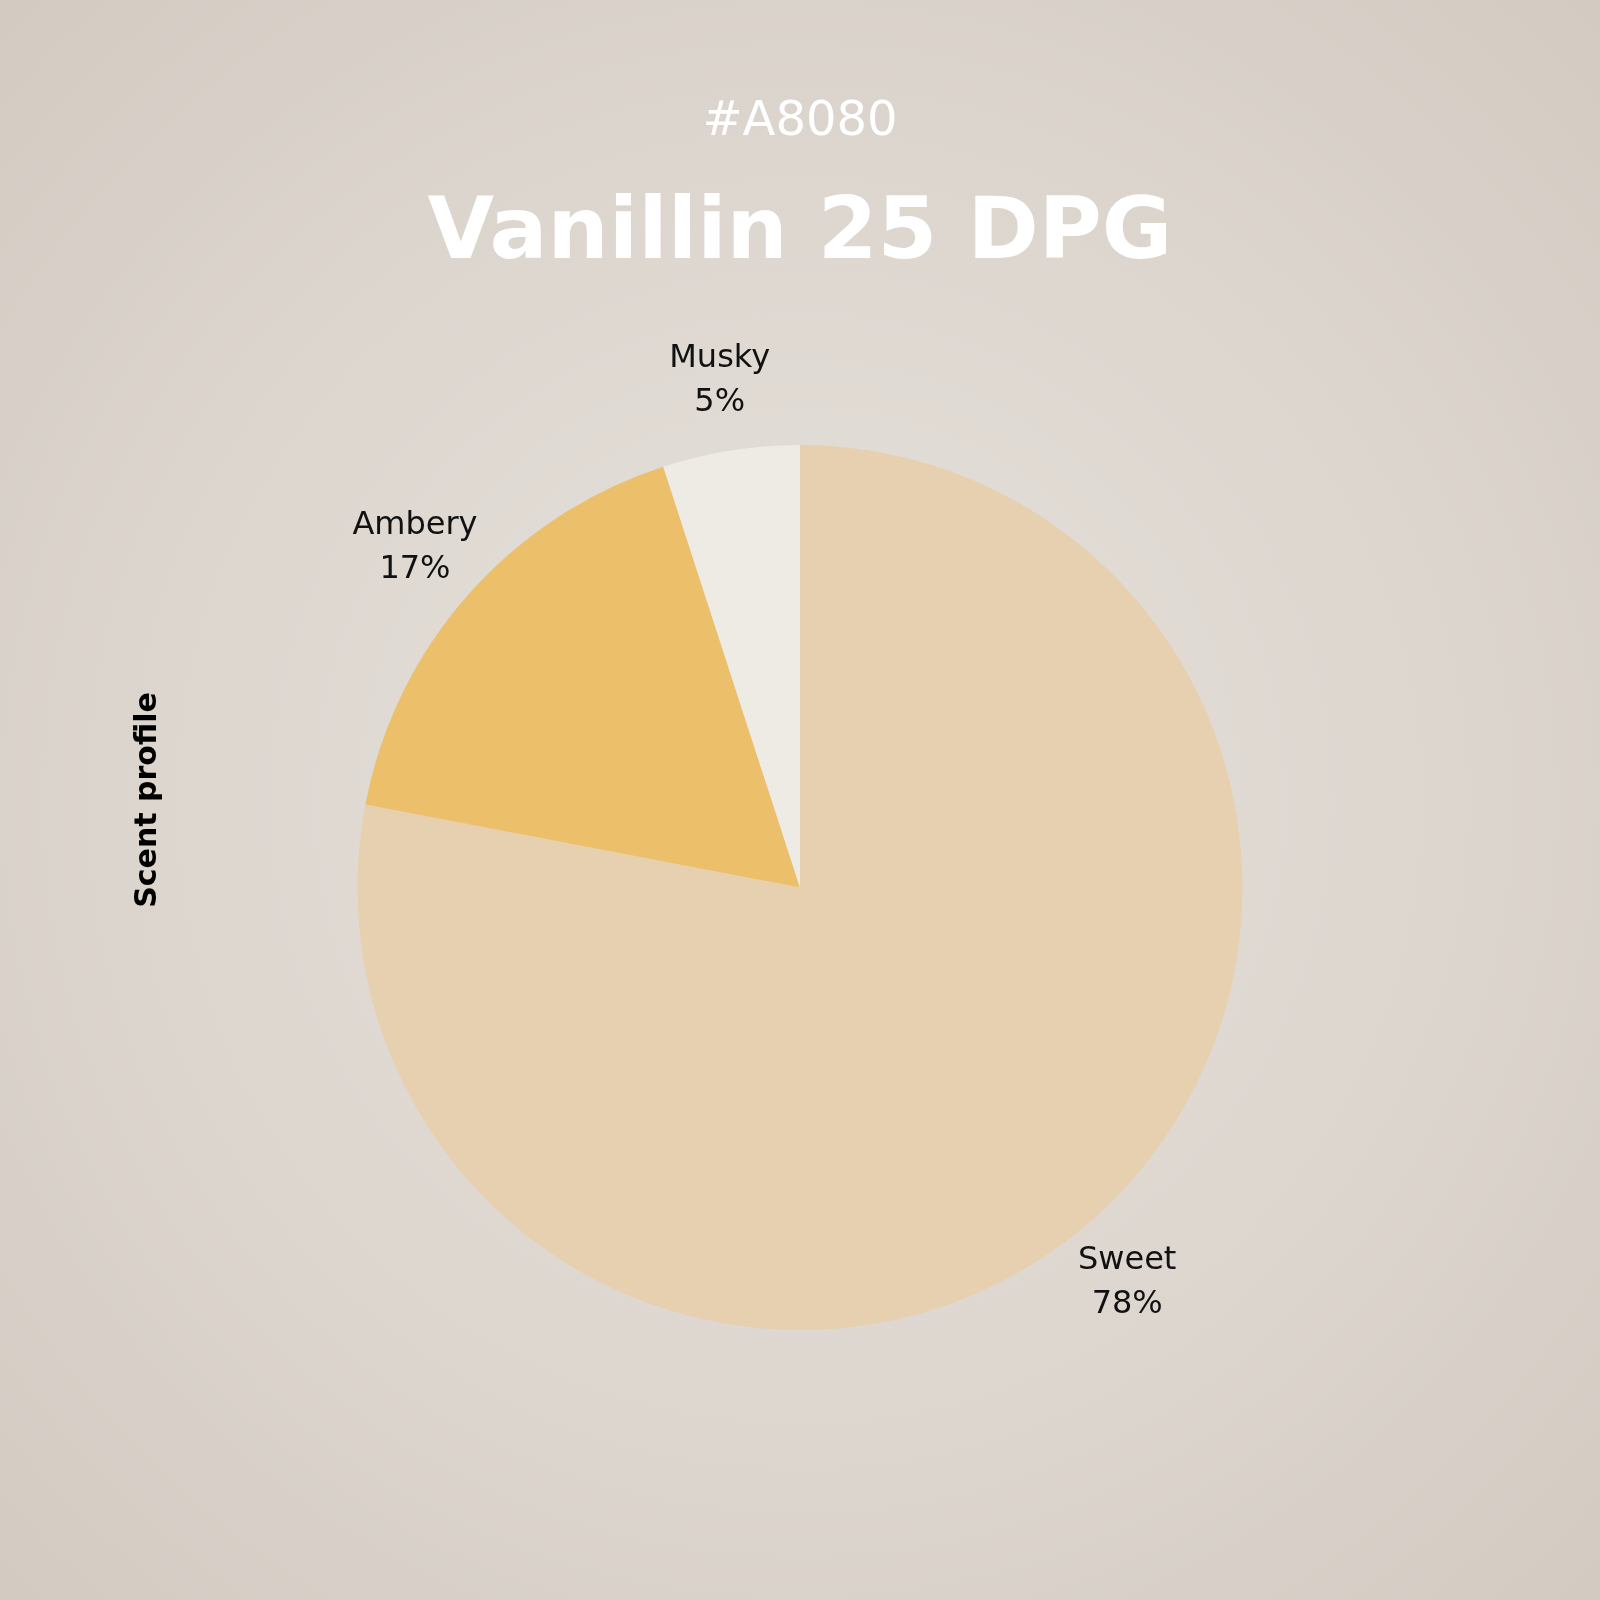 This screenshot has height=1600, width=1600. I want to click on slice-label: Ambery, so click(415, 523).